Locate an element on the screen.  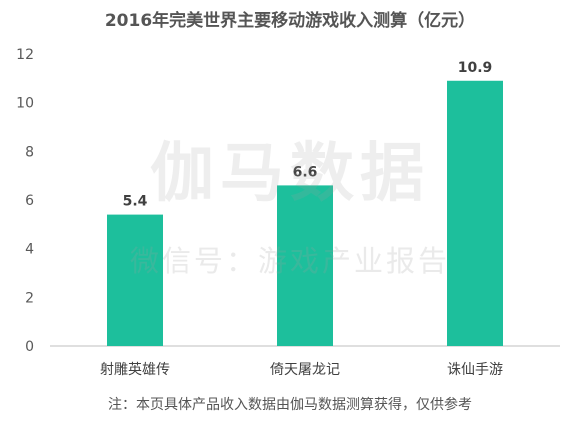
y-tick-label: 4 is located at coordinates (29, 250).